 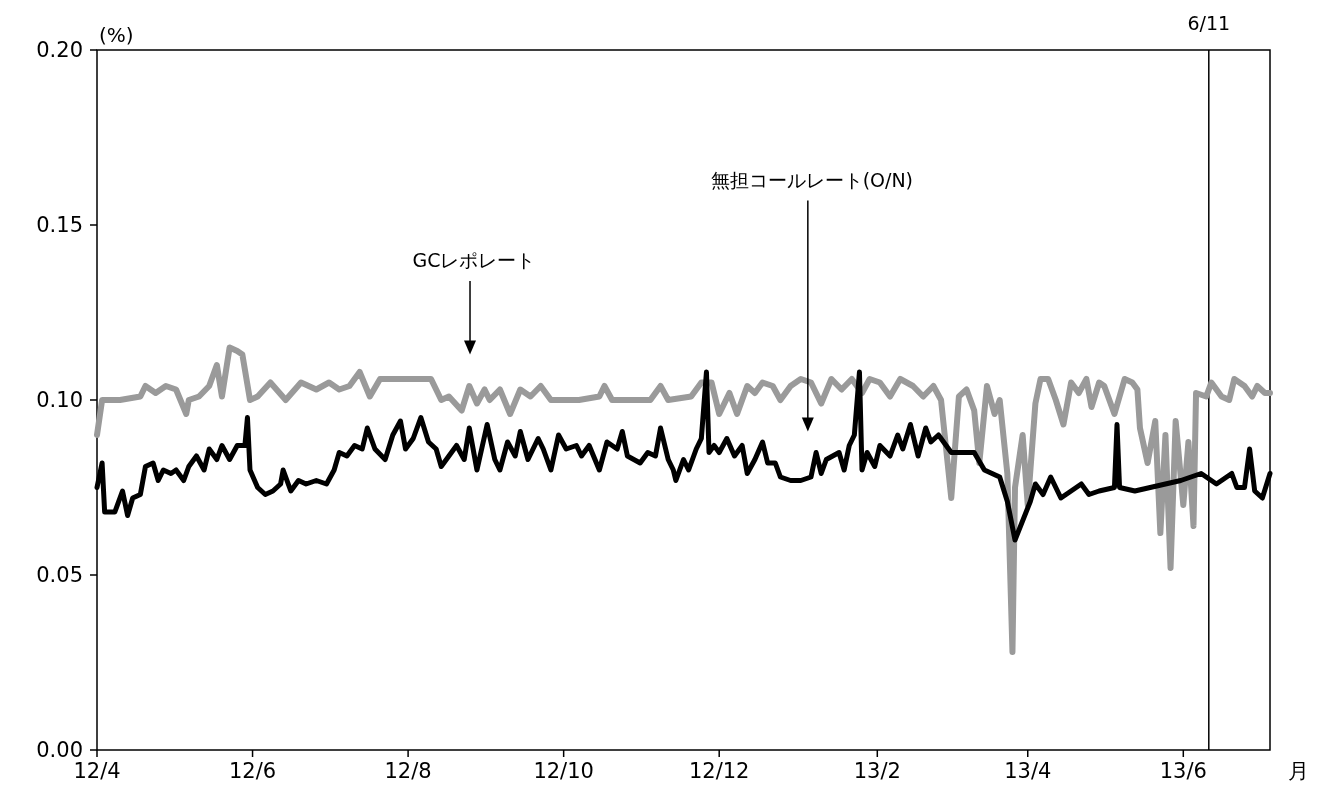 What do you see at coordinates (1209, 23) in the screenshot?
I see `ref-line-label: 6/11` at bounding box center [1209, 23].